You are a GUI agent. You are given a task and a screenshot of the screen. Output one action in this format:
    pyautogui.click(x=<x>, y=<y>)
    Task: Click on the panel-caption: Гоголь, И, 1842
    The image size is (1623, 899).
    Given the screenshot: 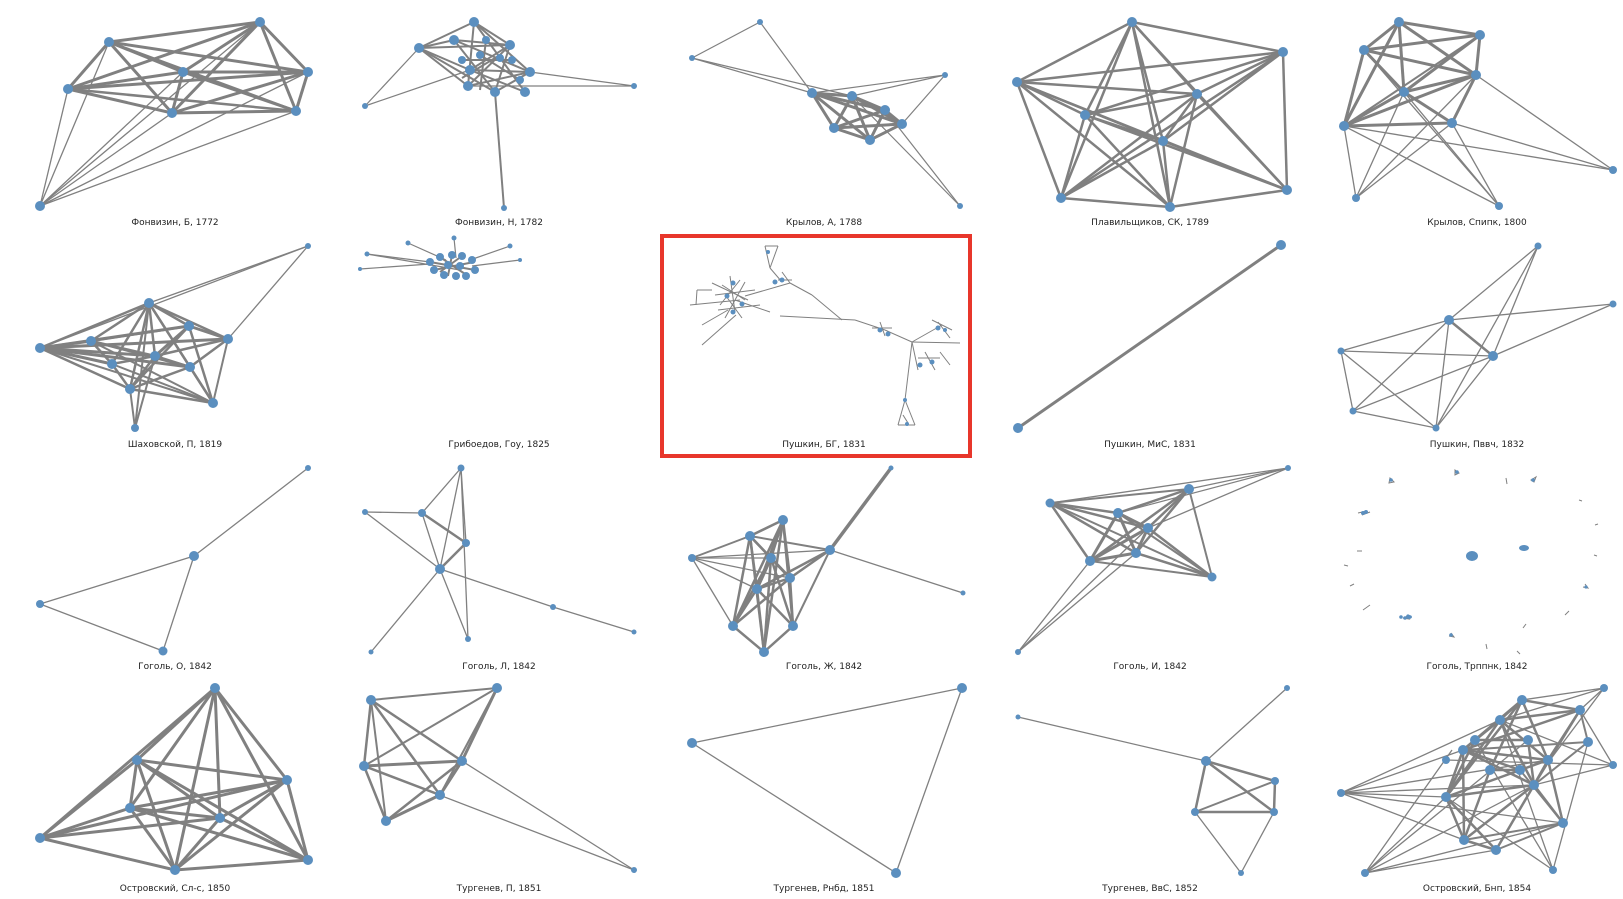 What is the action you would take?
    pyautogui.click(x=1149, y=667)
    